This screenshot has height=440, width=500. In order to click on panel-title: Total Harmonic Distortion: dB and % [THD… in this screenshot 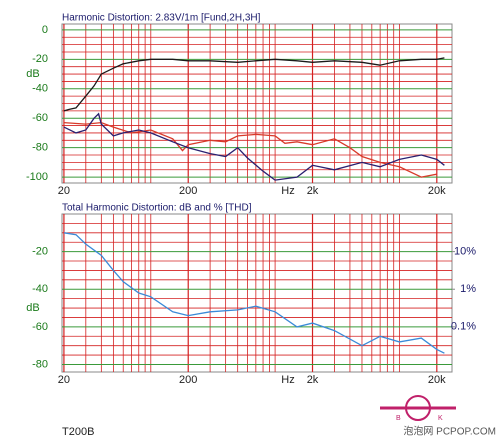, I will do `click(157, 208)`.